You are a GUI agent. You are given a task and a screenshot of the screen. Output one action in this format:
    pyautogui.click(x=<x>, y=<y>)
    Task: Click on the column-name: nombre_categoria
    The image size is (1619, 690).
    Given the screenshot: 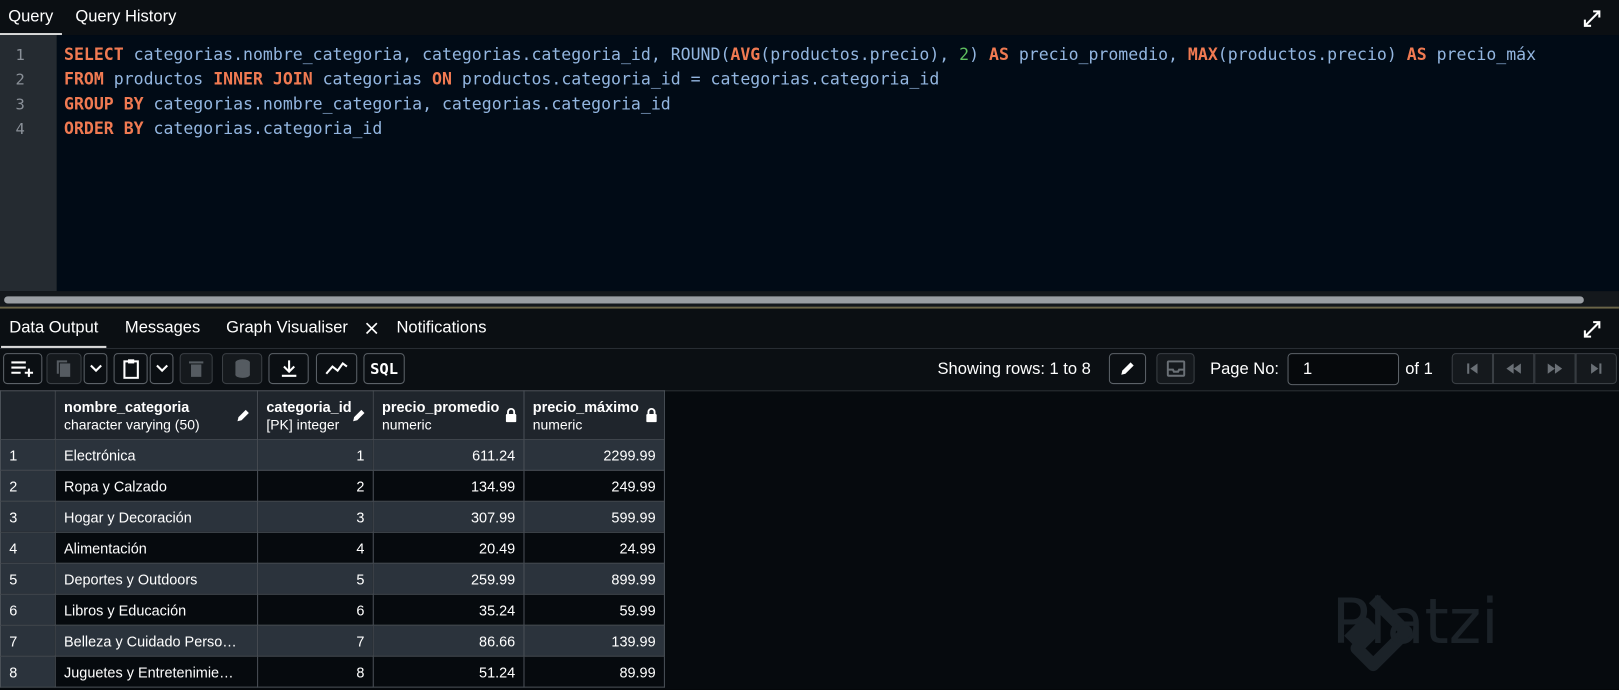 What is the action you would take?
    pyautogui.click(x=127, y=406)
    